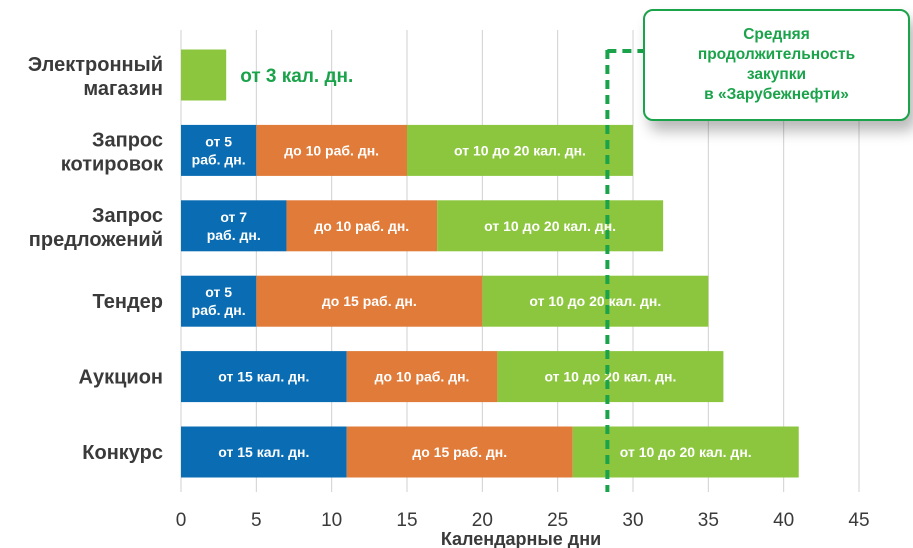 This screenshot has height=548, width=913. What do you see at coordinates (521, 538) in the screenshot?
I see `x-axis-title: Календарные дни` at bounding box center [521, 538].